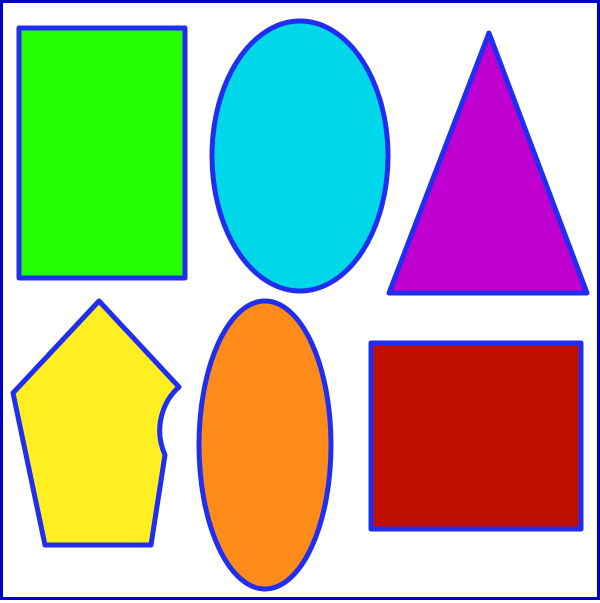 The width and height of the screenshot is (600, 603). Describe the element at coordinates (265, 445) in the screenshot. I see `orange-ellipse` at that location.